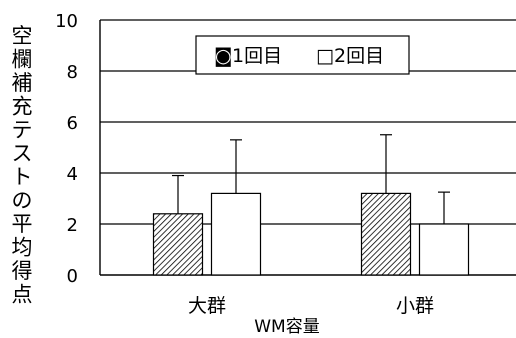  What do you see at coordinates (72, 123) in the screenshot?
I see `y-tick-label: 6` at bounding box center [72, 123].